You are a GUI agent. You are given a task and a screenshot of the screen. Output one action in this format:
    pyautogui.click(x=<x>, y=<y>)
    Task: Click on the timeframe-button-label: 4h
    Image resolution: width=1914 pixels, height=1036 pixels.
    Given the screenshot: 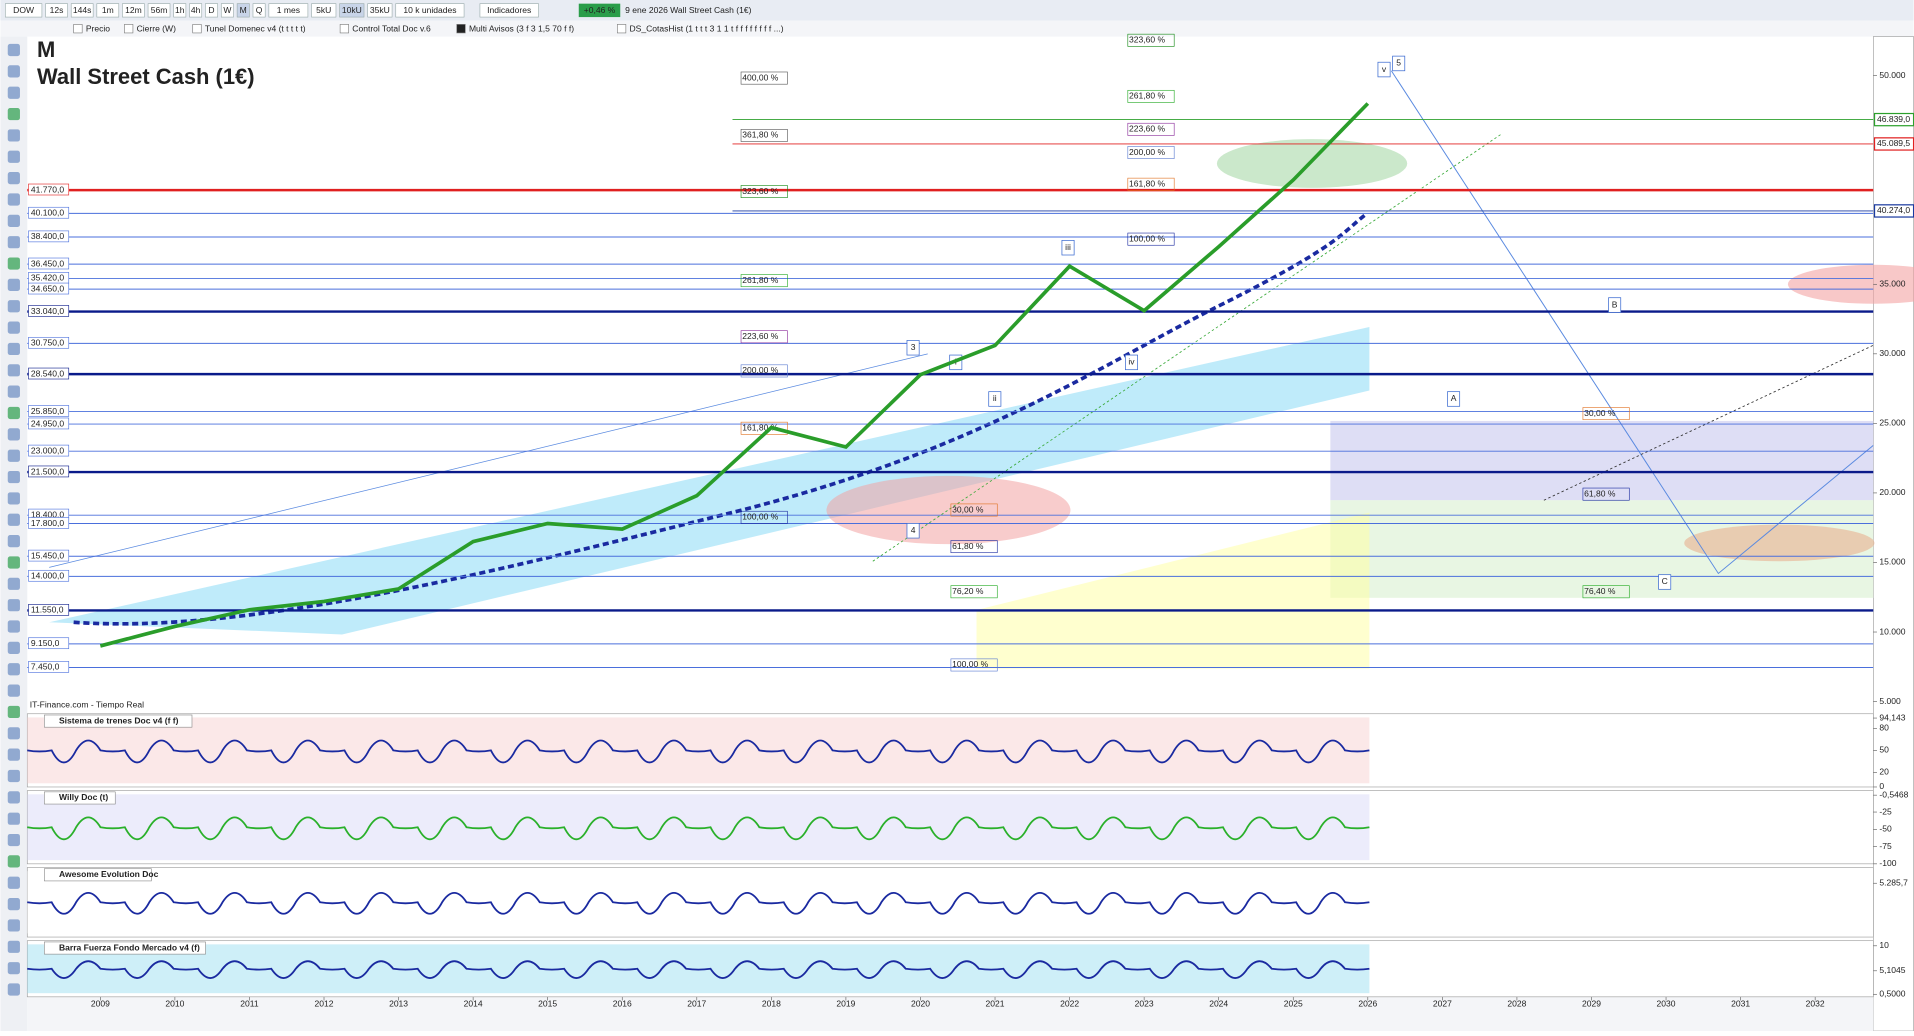 What is the action you would take?
    pyautogui.click(x=196, y=10)
    